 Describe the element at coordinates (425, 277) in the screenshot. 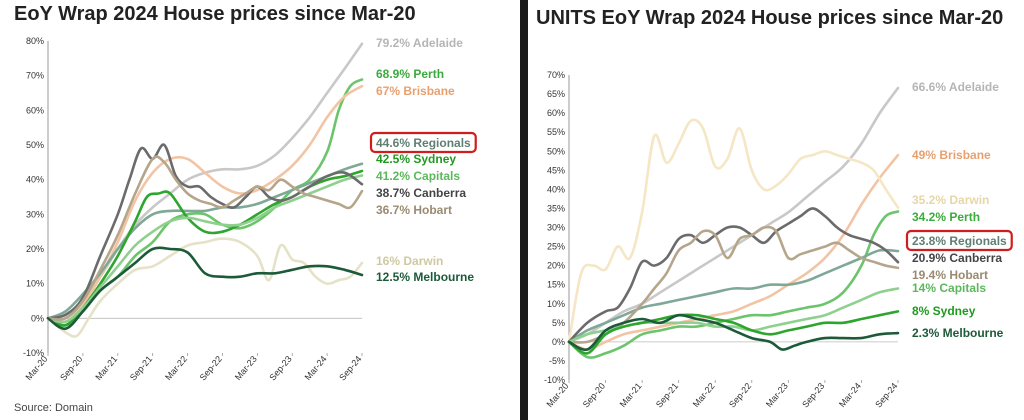

I see `series-label-melbourne: 12.5% Melbourne` at that location.